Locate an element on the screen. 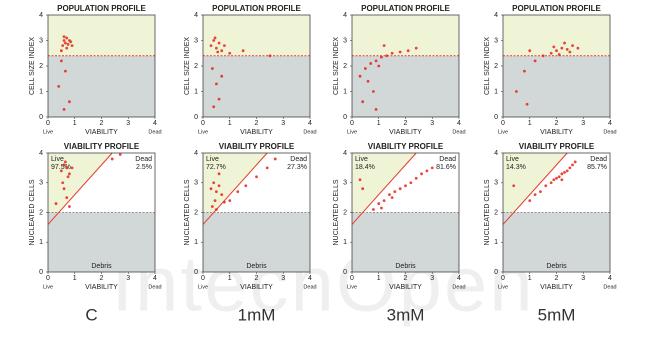 The image size is (646, 341). panel-title: VIABILITY PROFILE is located at coordinates (406, 146).